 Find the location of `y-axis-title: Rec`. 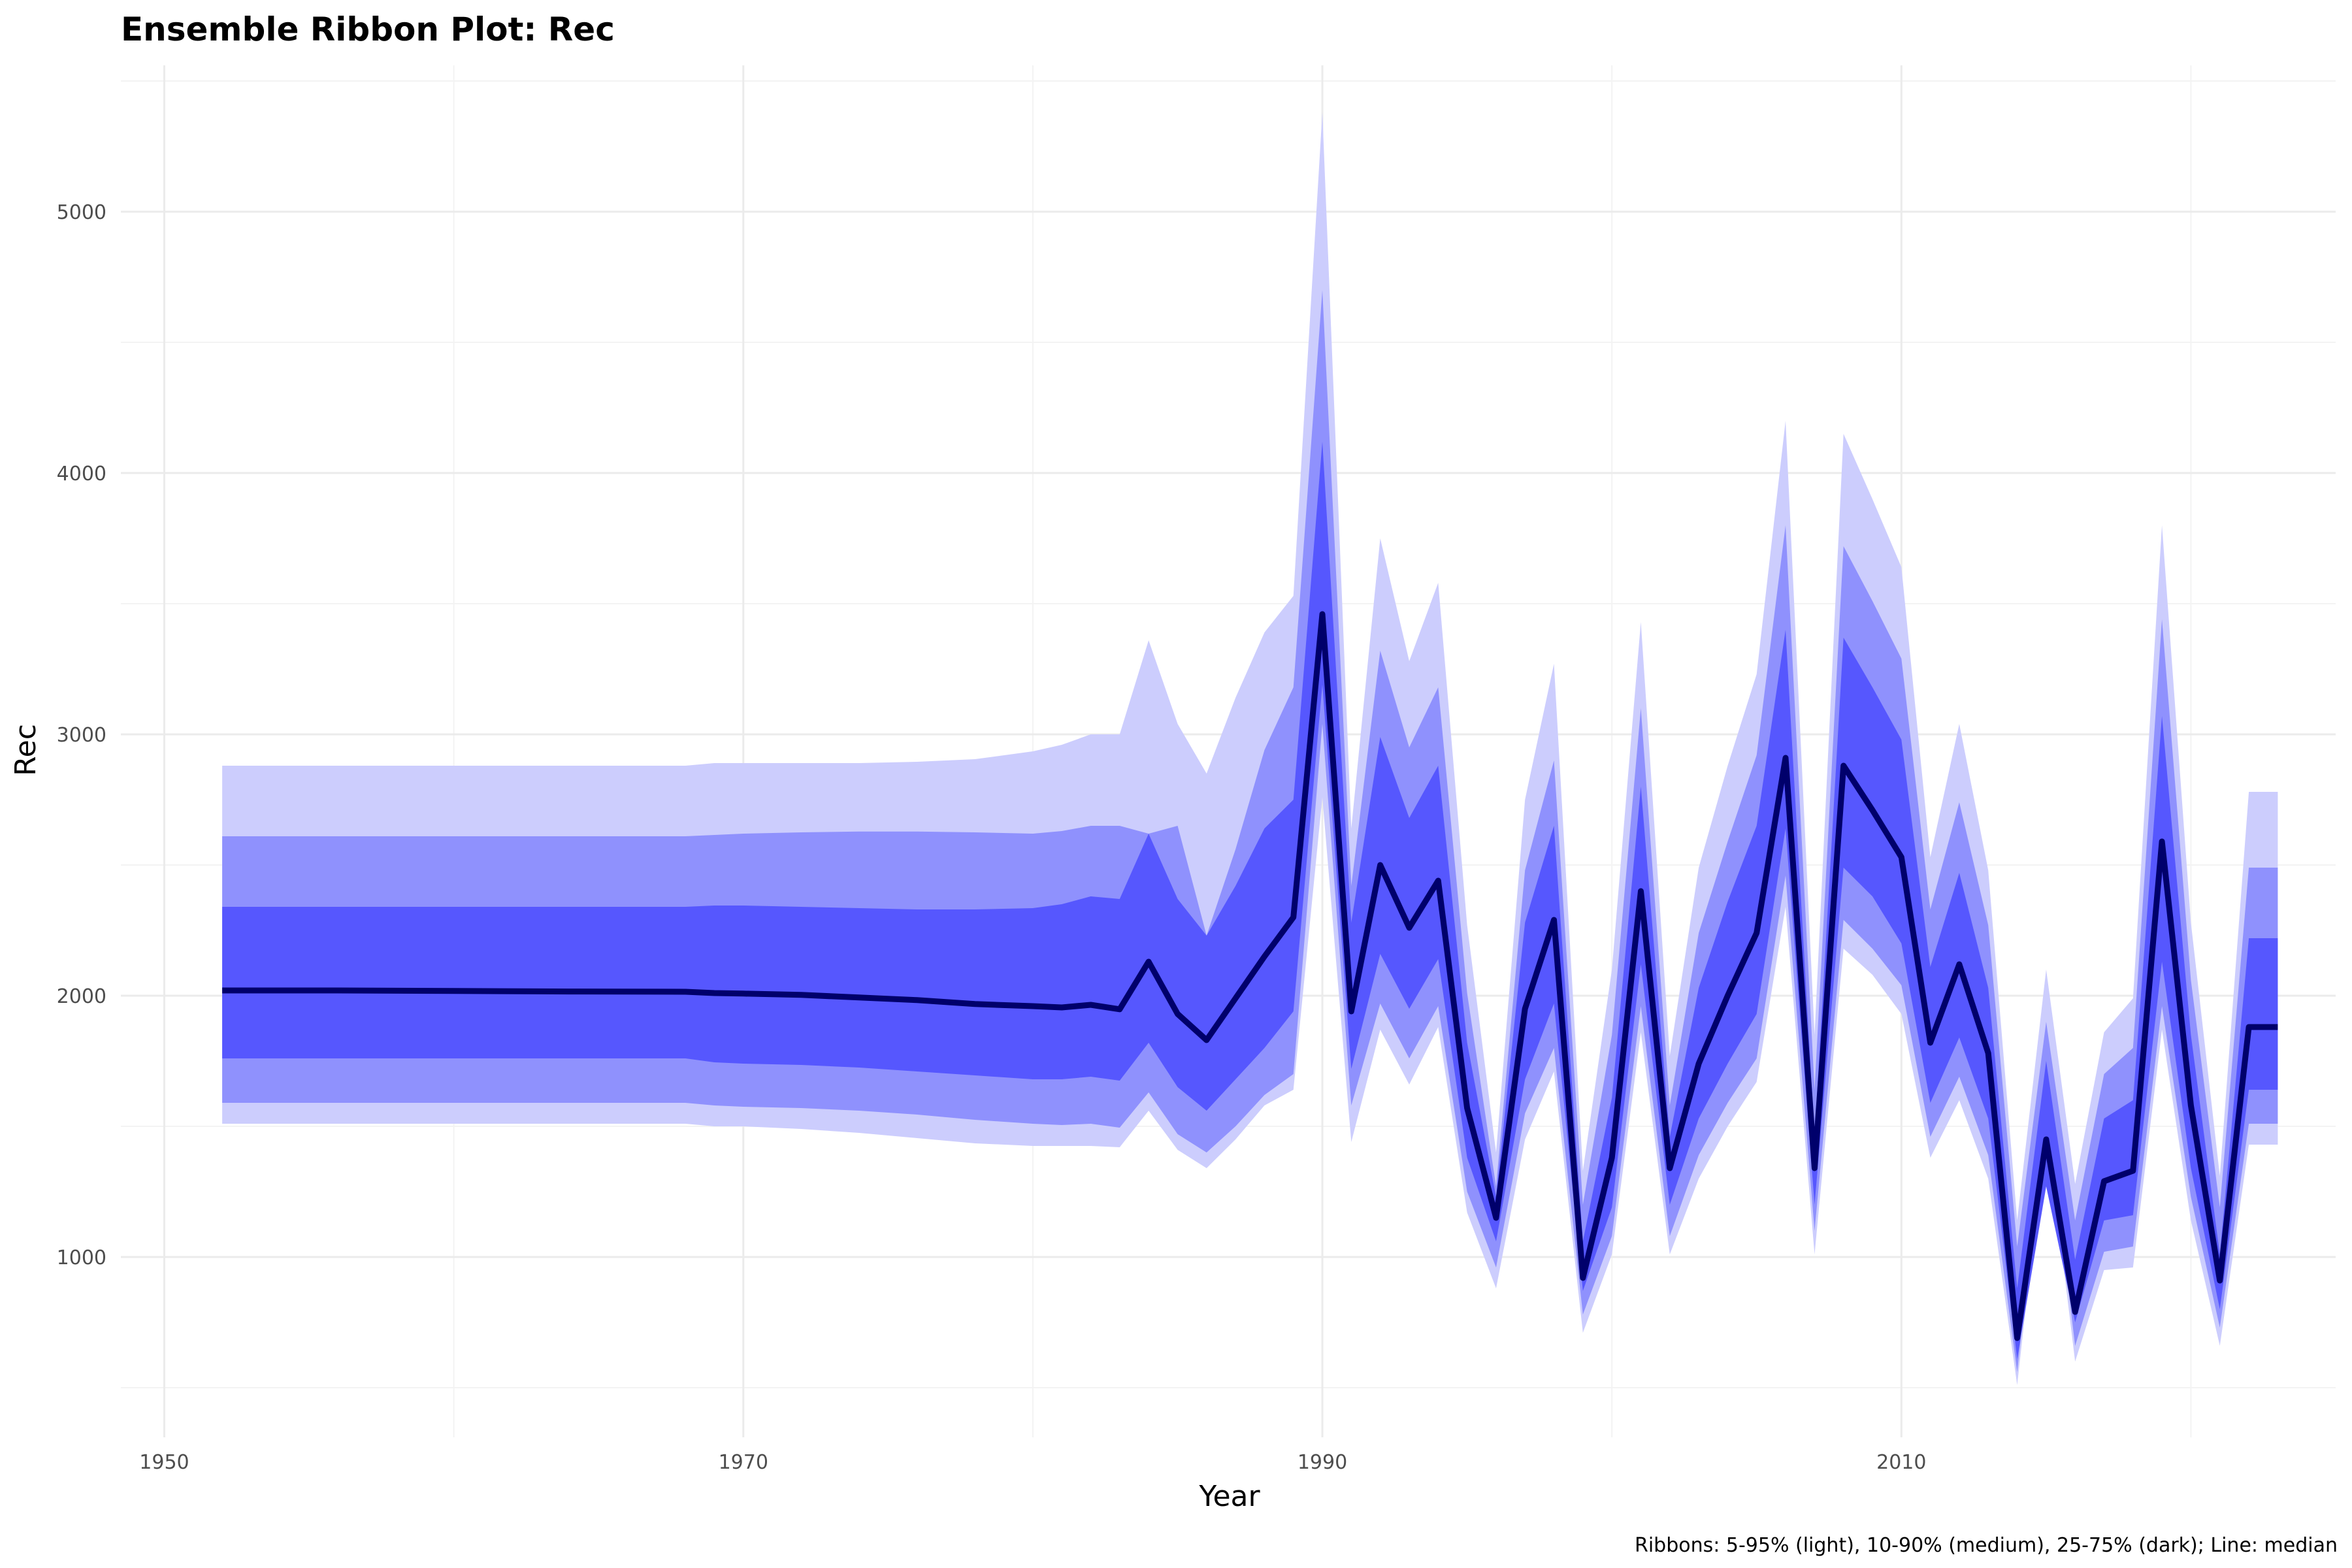

y-axis-title: Rec is located at coordinates (25, 750).